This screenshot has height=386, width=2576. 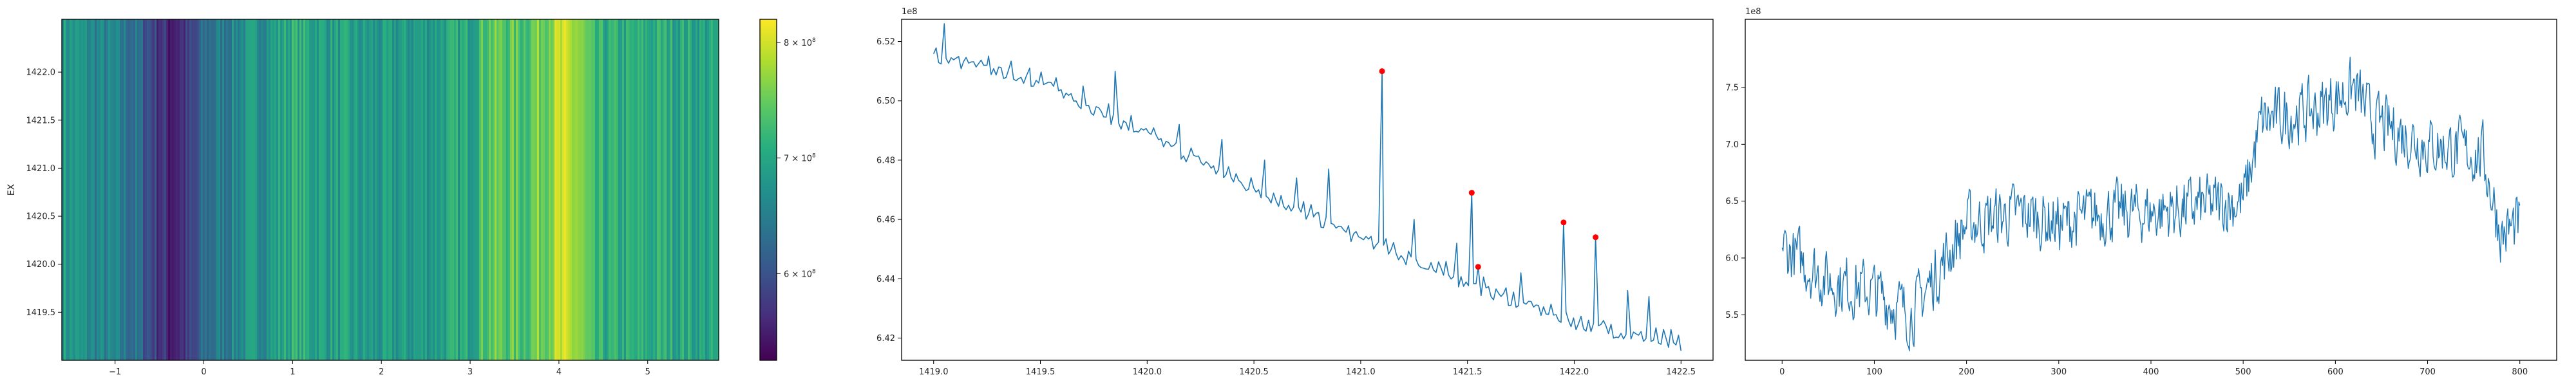 What do you see at coordinates (885, 42) in the screenshot?
I see `line-y-tick-label: 6.52` at bounding box center [885, 42].